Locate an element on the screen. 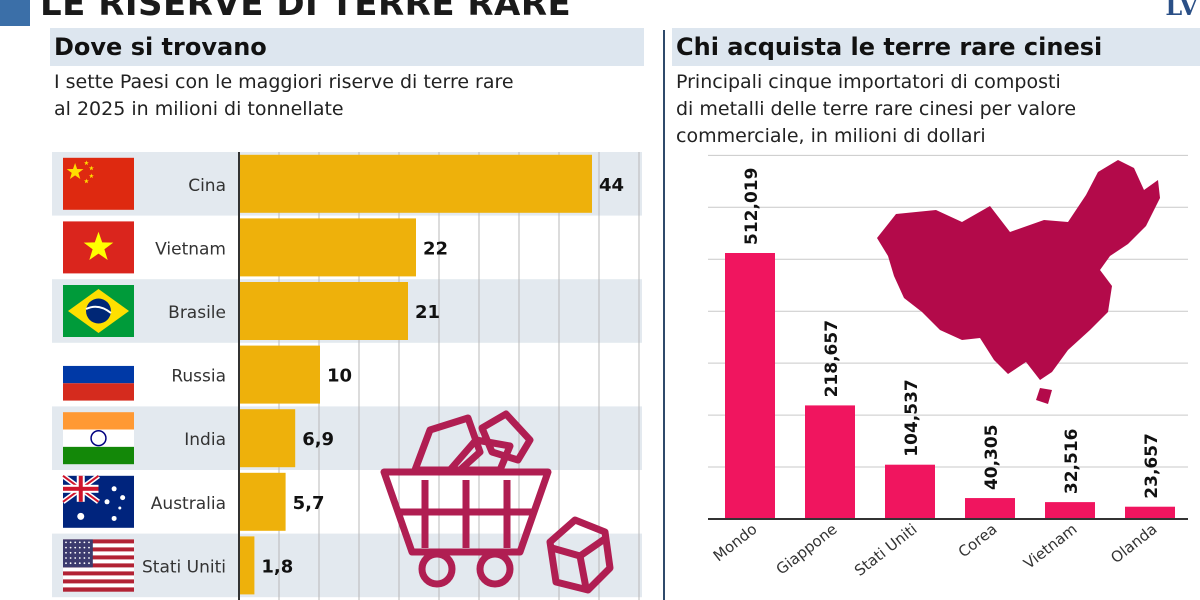 This screenshot has height=600, width=1200. right-subtitle-line: commerciale, in milioni di dollari is located at coordinates (831, 136).